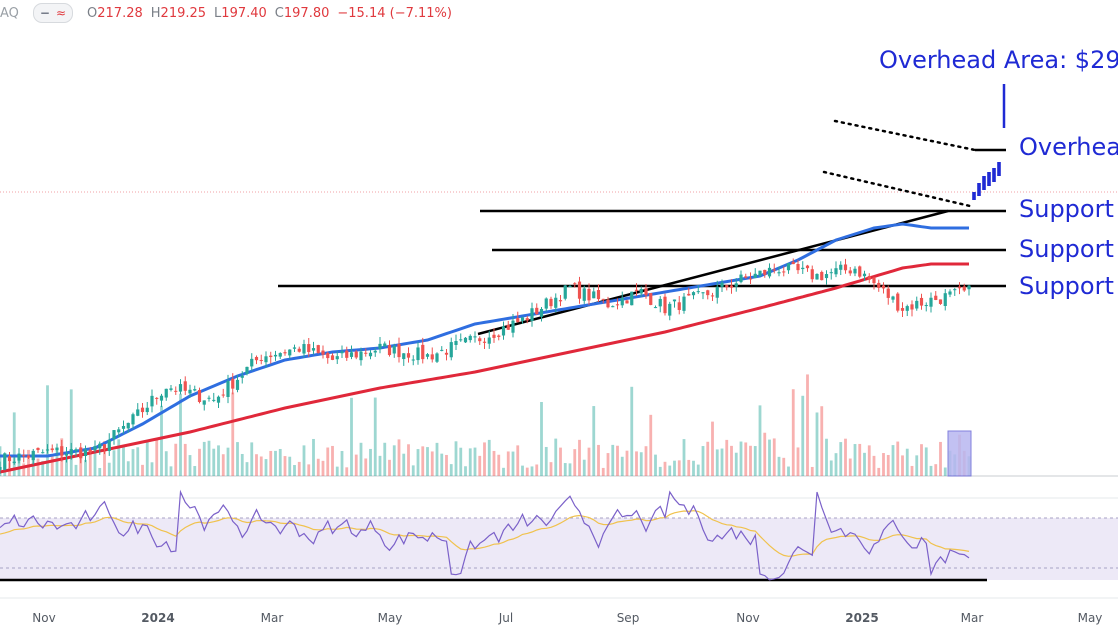 This screenshot has width=1118, height=628. Describe the element at coordinates (905, 135) in the screenshot. I see `channel-upper` at that location.